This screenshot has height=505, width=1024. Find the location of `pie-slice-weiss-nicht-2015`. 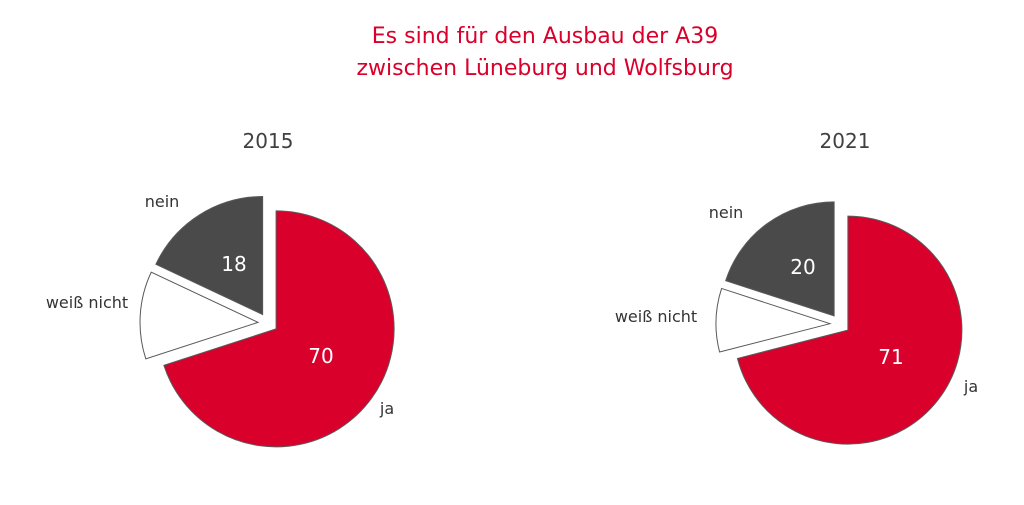

pie-slice-weiss-nicht-2015 is located at coordinates (199, 315).